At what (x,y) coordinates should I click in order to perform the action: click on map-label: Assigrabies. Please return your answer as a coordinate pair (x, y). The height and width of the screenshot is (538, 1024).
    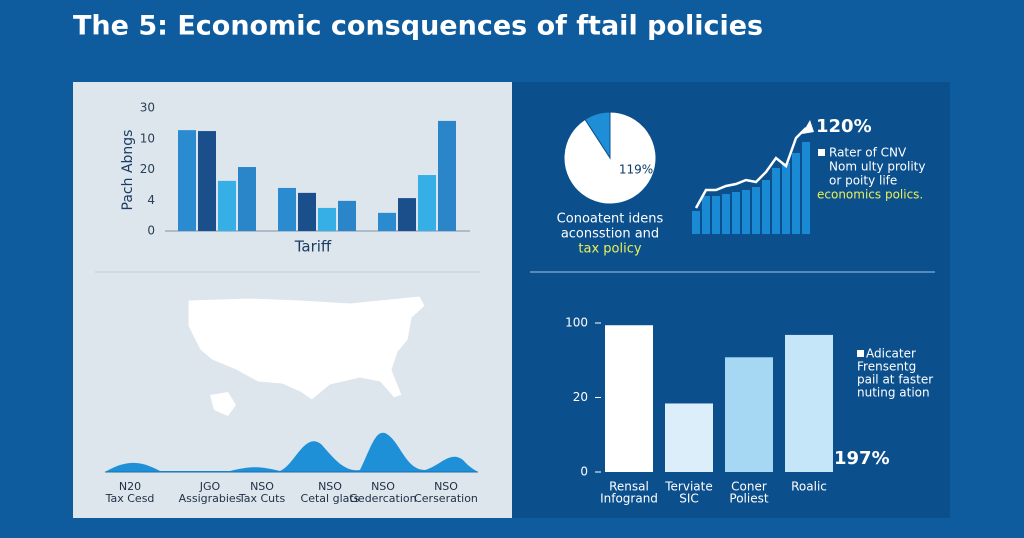
    Looking at the image, I should click on (210, 498).